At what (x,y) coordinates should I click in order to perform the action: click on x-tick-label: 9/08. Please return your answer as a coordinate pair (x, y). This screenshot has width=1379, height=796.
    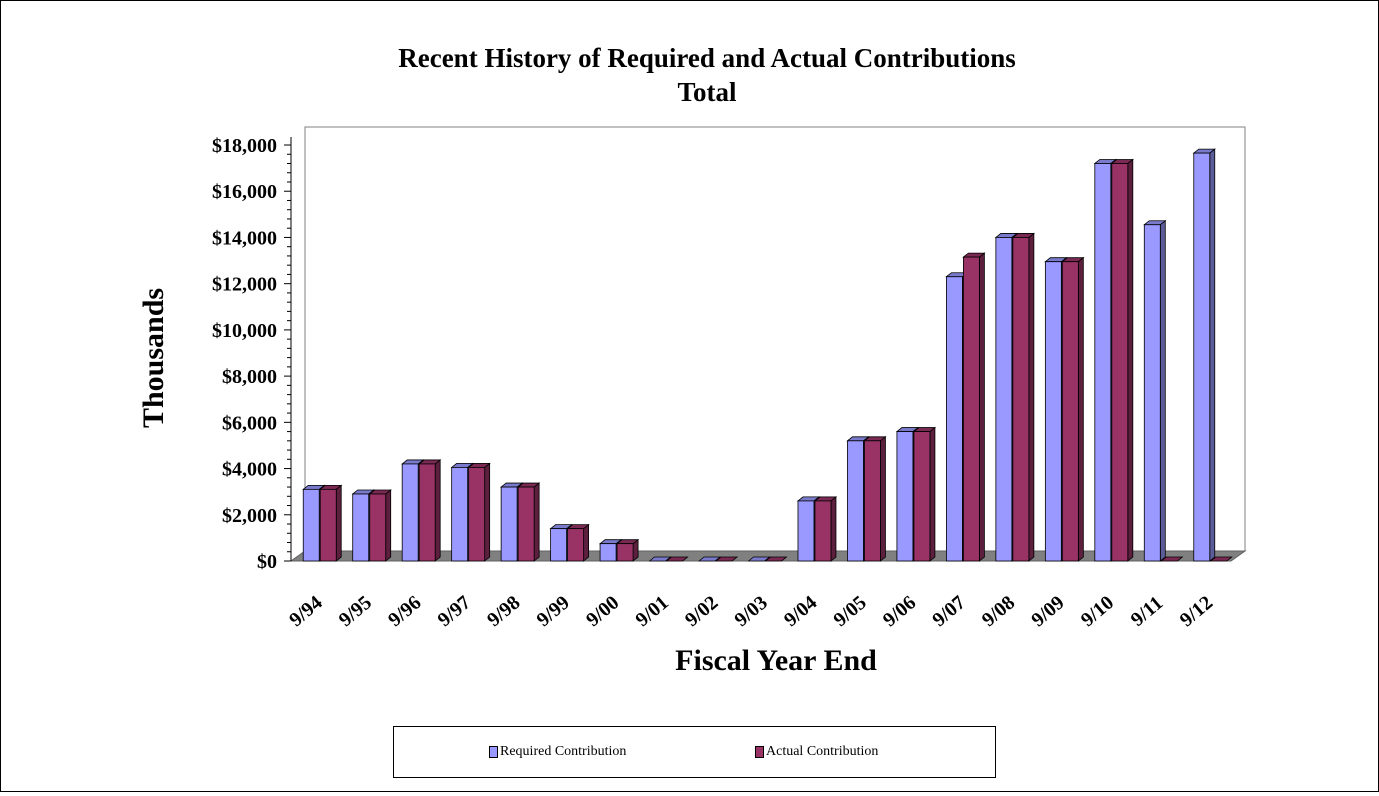
    Looking at the image, I should click on (998, 612).